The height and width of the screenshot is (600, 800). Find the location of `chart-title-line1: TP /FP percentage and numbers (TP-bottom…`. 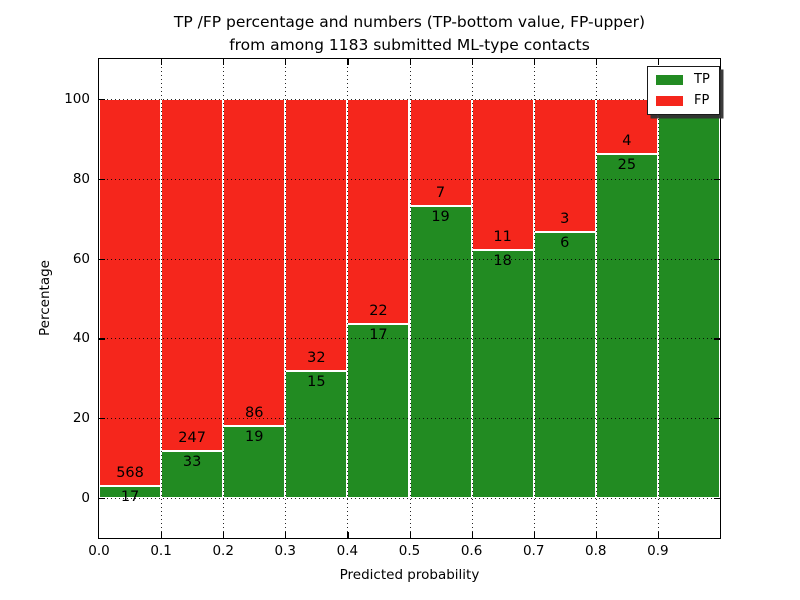

chart-title-line1: TP /FP percentage and numbers (TP-bottom… is located at coordinates (409, 22).